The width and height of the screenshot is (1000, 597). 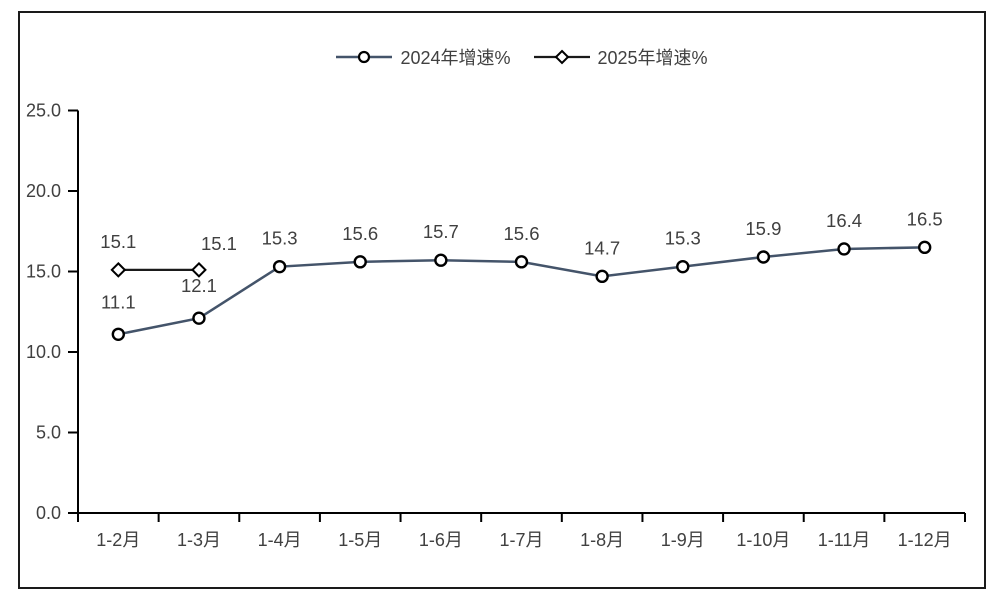 I want to click on x-axis-tick-label: 1-5月, so click(x=360, y=540).